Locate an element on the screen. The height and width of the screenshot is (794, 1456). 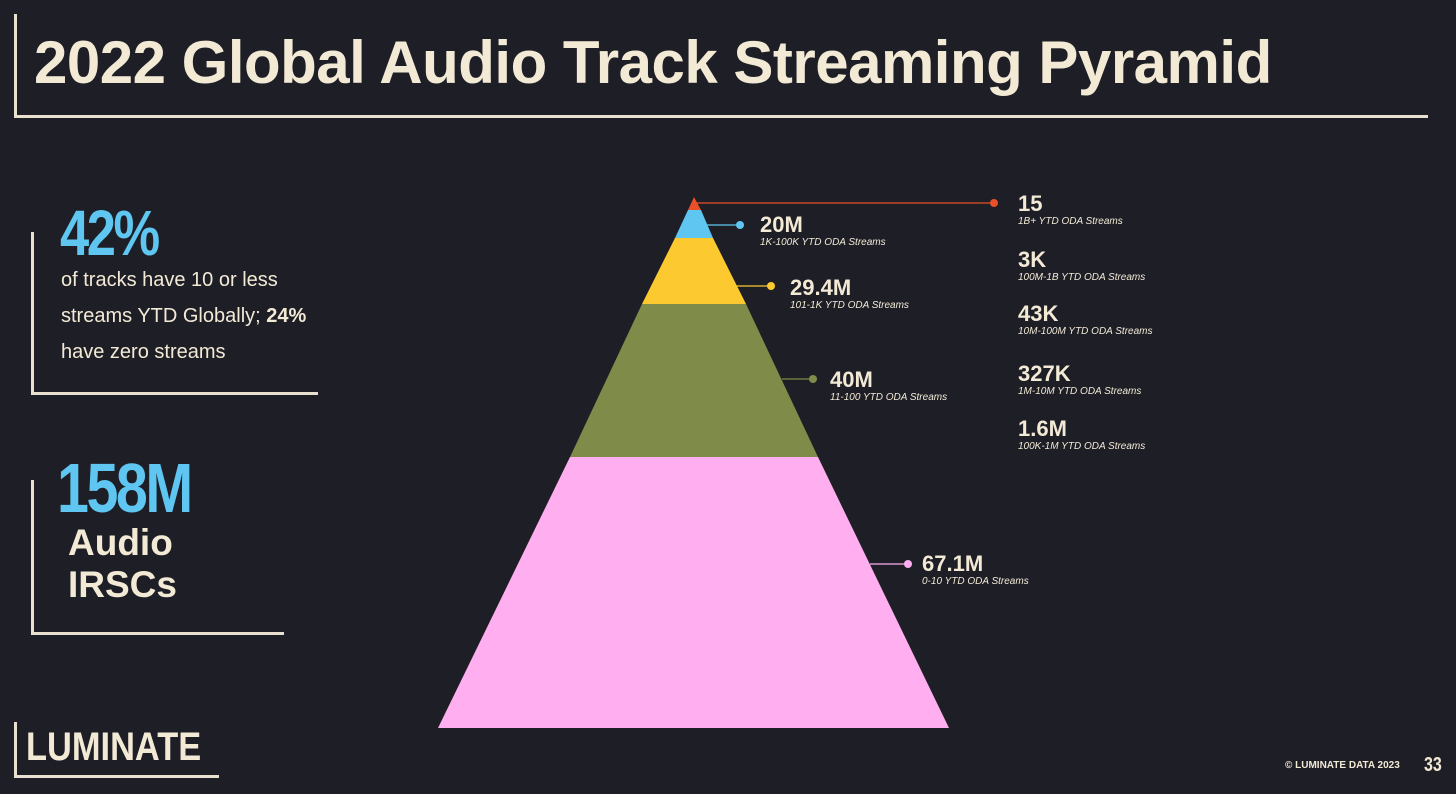
leader-dot-1k-100k is located at coordinates (740, 225).